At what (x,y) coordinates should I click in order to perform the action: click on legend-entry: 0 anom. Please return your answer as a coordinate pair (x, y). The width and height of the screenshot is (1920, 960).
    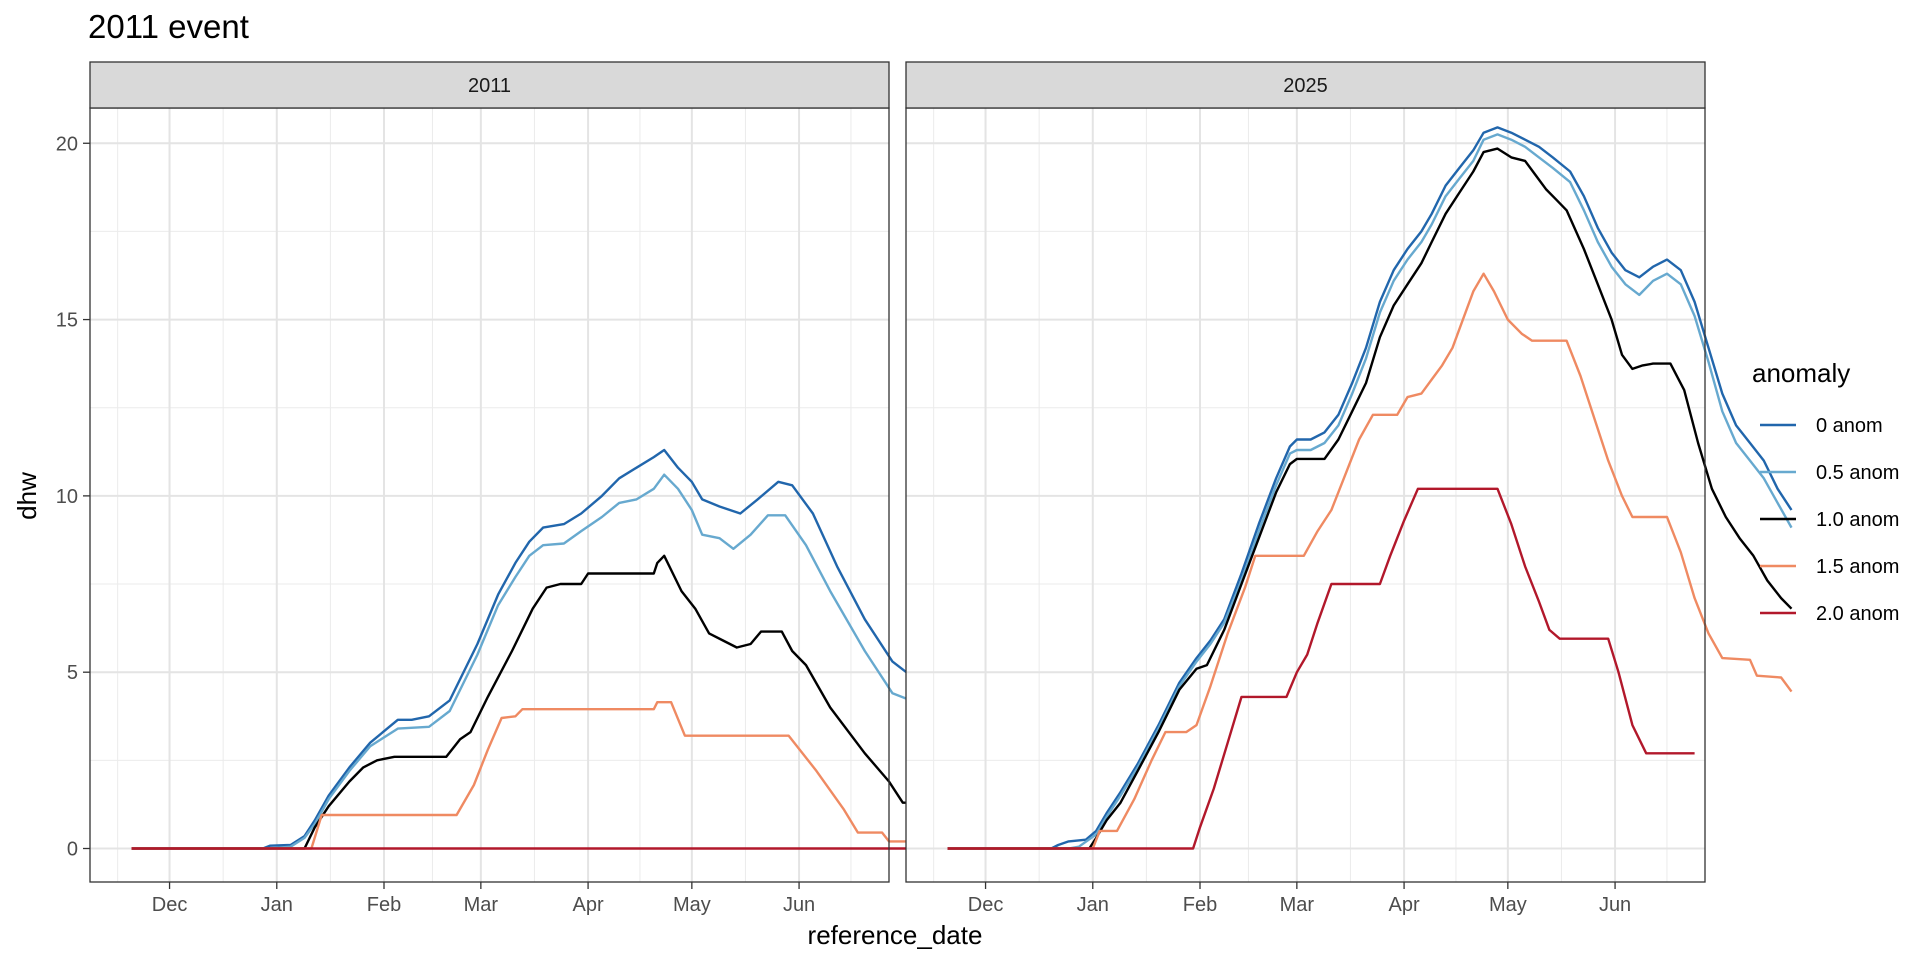
    Looking at the image, I should click on (1821, 426).